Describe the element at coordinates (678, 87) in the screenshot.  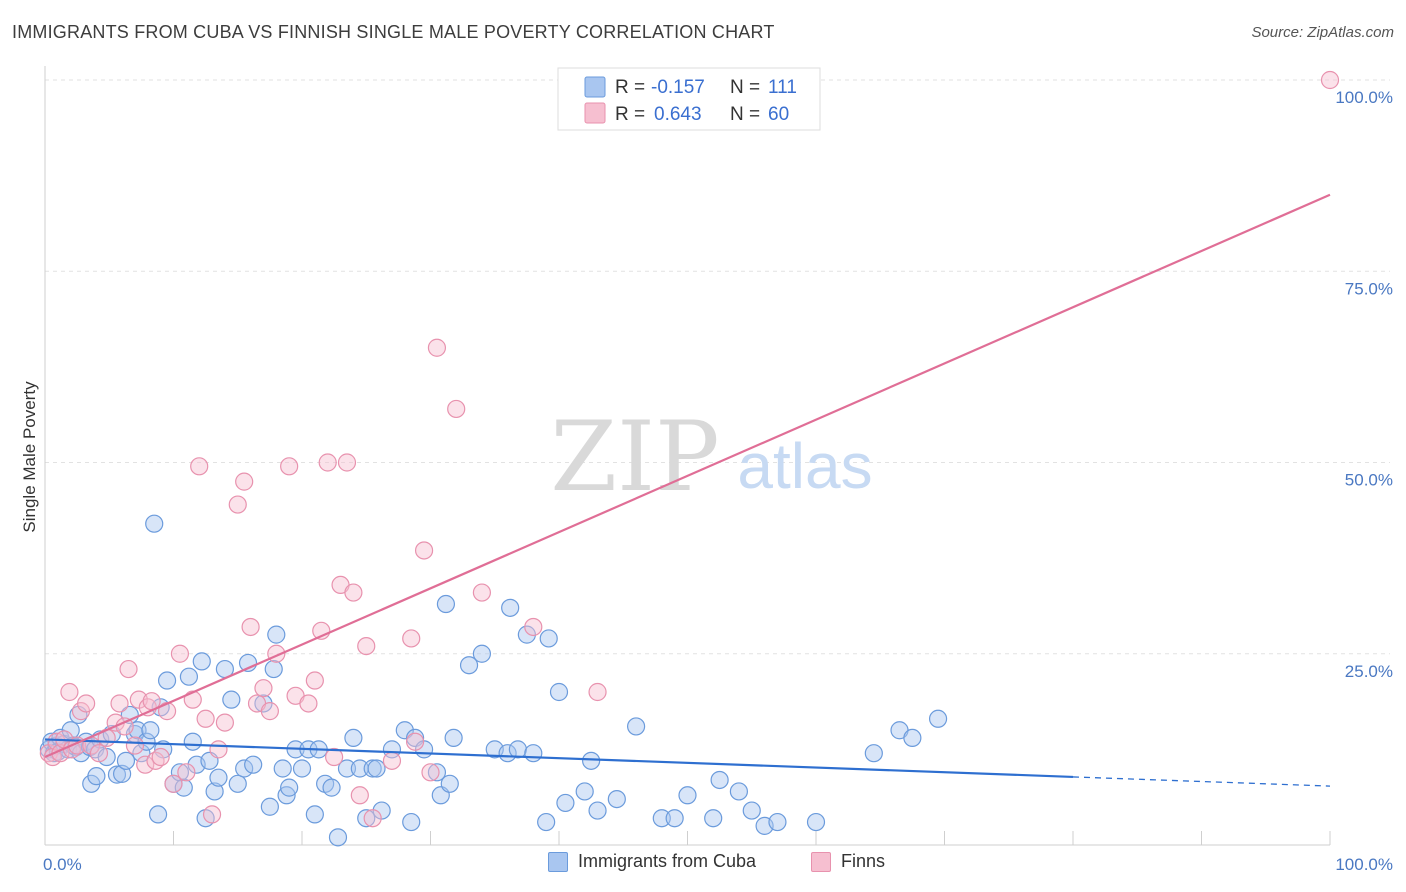
I see `legend-r-value-cuba: -0.157` at that location.